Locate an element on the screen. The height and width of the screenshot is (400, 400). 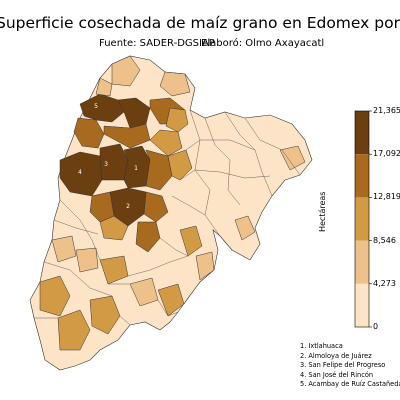
colorbar-title: Hectáreas is located at coordinates (322, 211).